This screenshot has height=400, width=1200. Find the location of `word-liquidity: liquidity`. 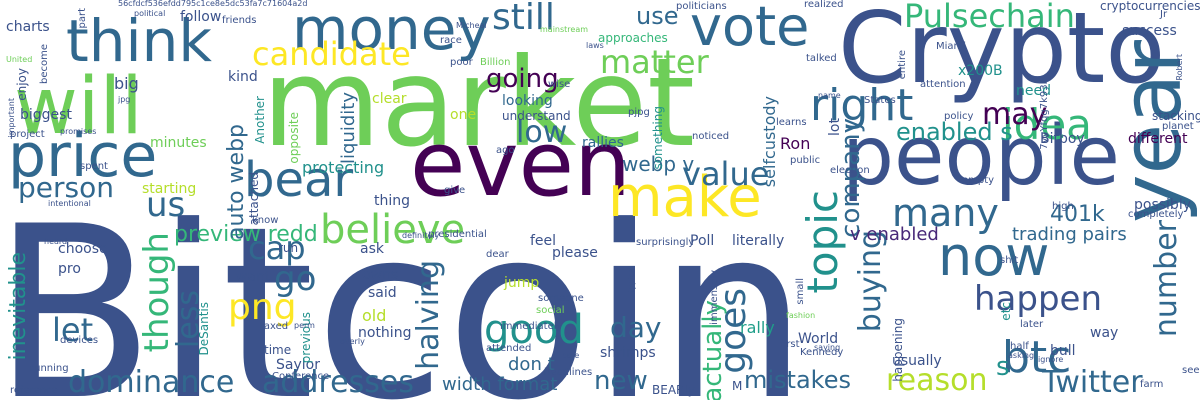

word-liquidity: liquidity is located at coordinates (348, 128).